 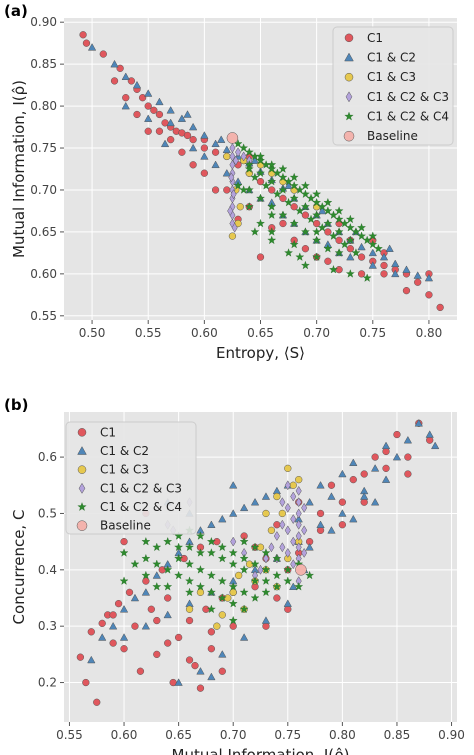 I want to click on x-axis-label: Mutual Information, I(ρ̂), so click(x=261, y=750).